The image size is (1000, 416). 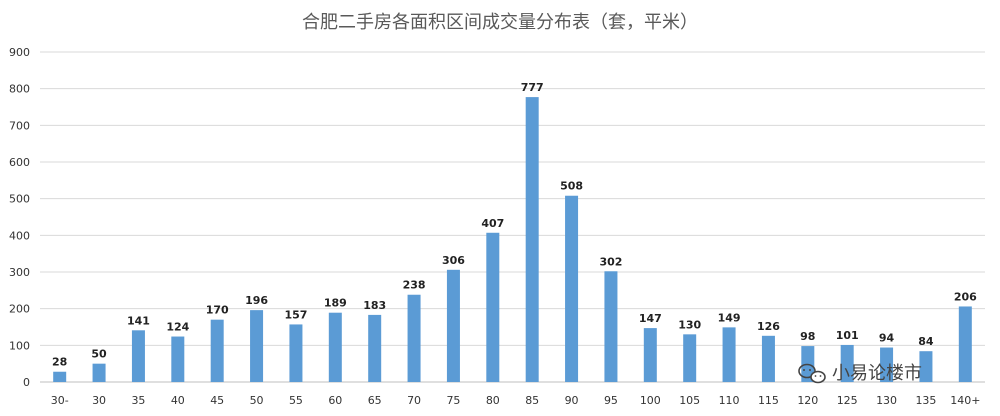 I want to click on x-tick-label: 135, so click(x=925, y=400).